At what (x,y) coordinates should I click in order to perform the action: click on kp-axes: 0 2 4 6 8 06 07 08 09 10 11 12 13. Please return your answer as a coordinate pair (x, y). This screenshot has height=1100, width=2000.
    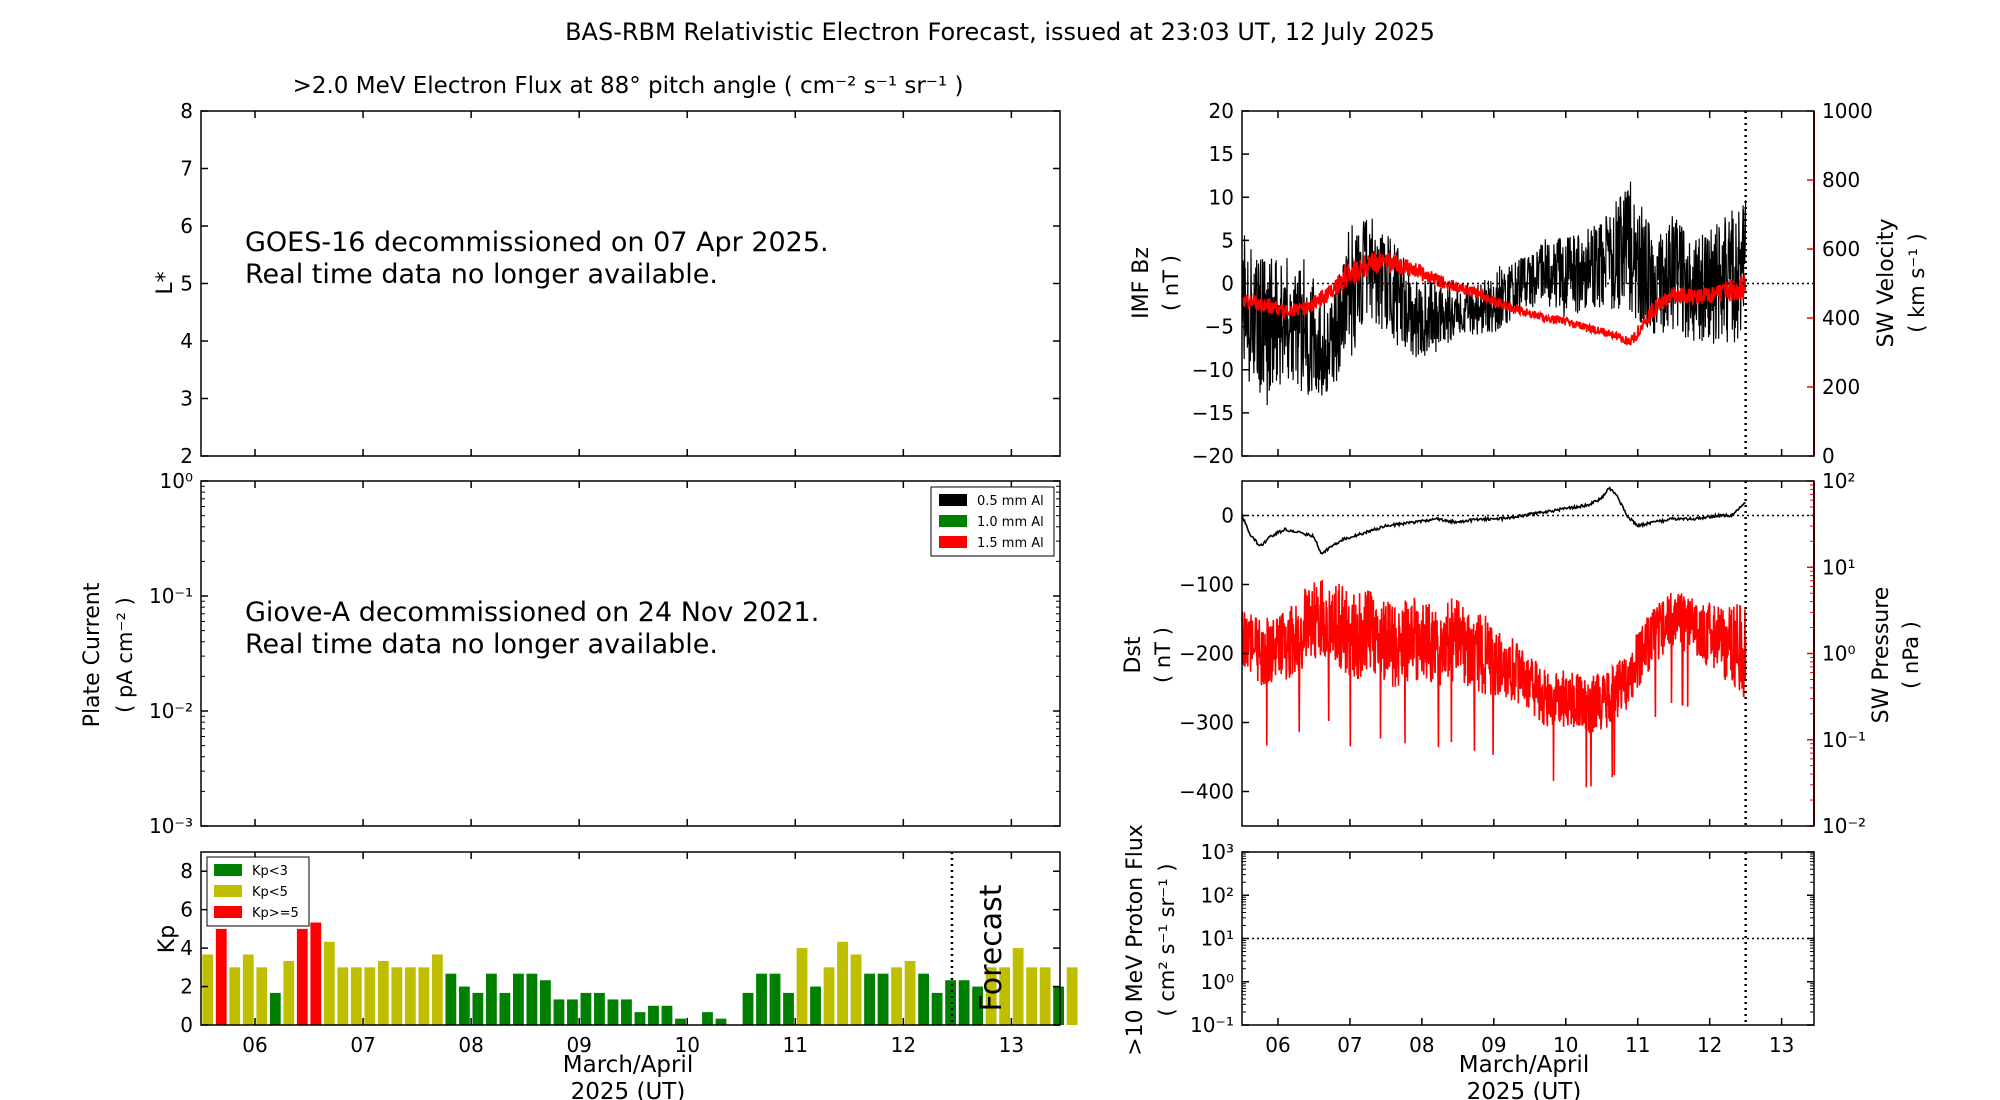
    Looking at the image, I should click on (620, 954).